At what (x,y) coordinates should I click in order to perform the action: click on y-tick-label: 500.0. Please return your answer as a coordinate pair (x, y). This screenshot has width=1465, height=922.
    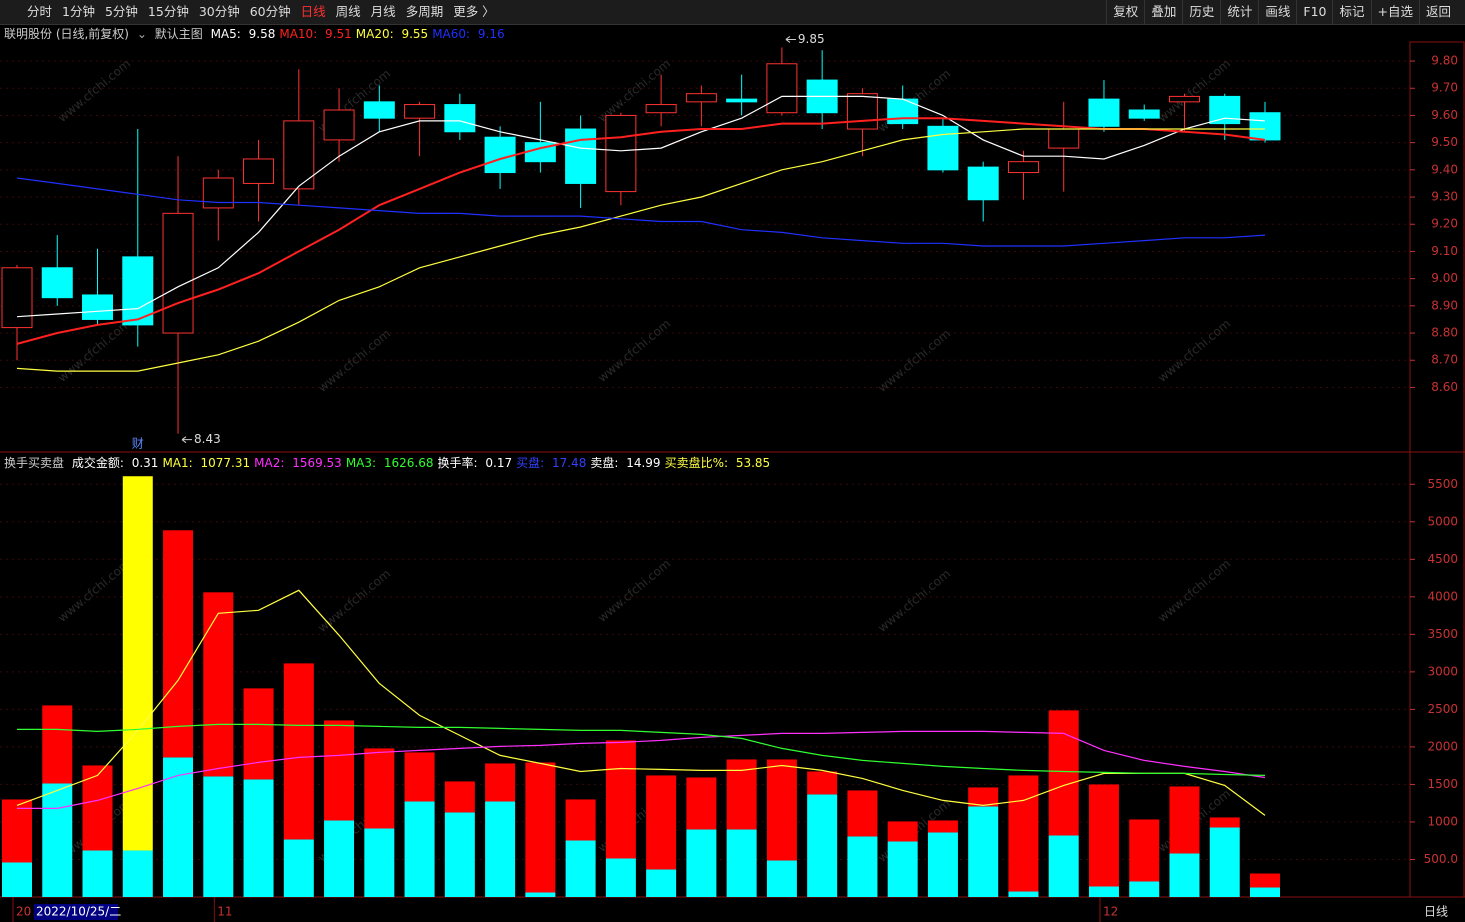
    Looking at the image, I should click on (1441, 859).